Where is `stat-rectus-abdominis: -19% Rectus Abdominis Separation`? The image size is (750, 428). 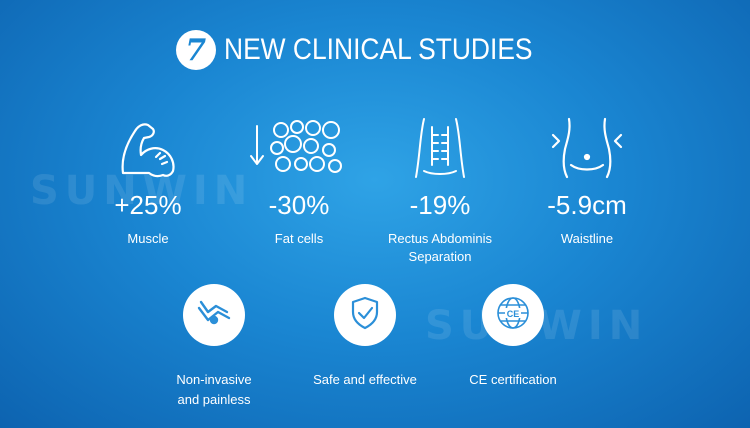
stat-rectus-abdominis: -19% Rectus Abdominis Separation is located at coordinates (440, 189).